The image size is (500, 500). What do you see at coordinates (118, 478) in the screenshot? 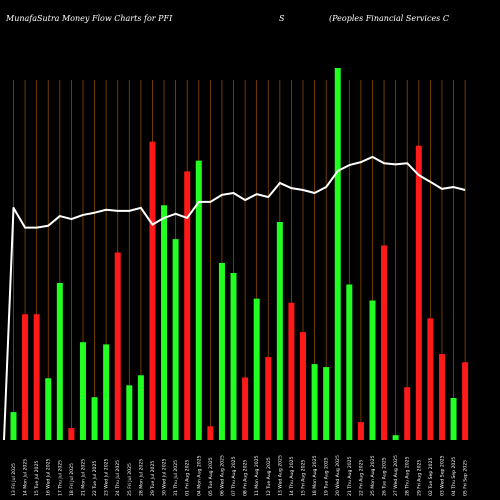
I see `tick-label: 24 Thu Jul 2025` at bounding box center [118, 478].